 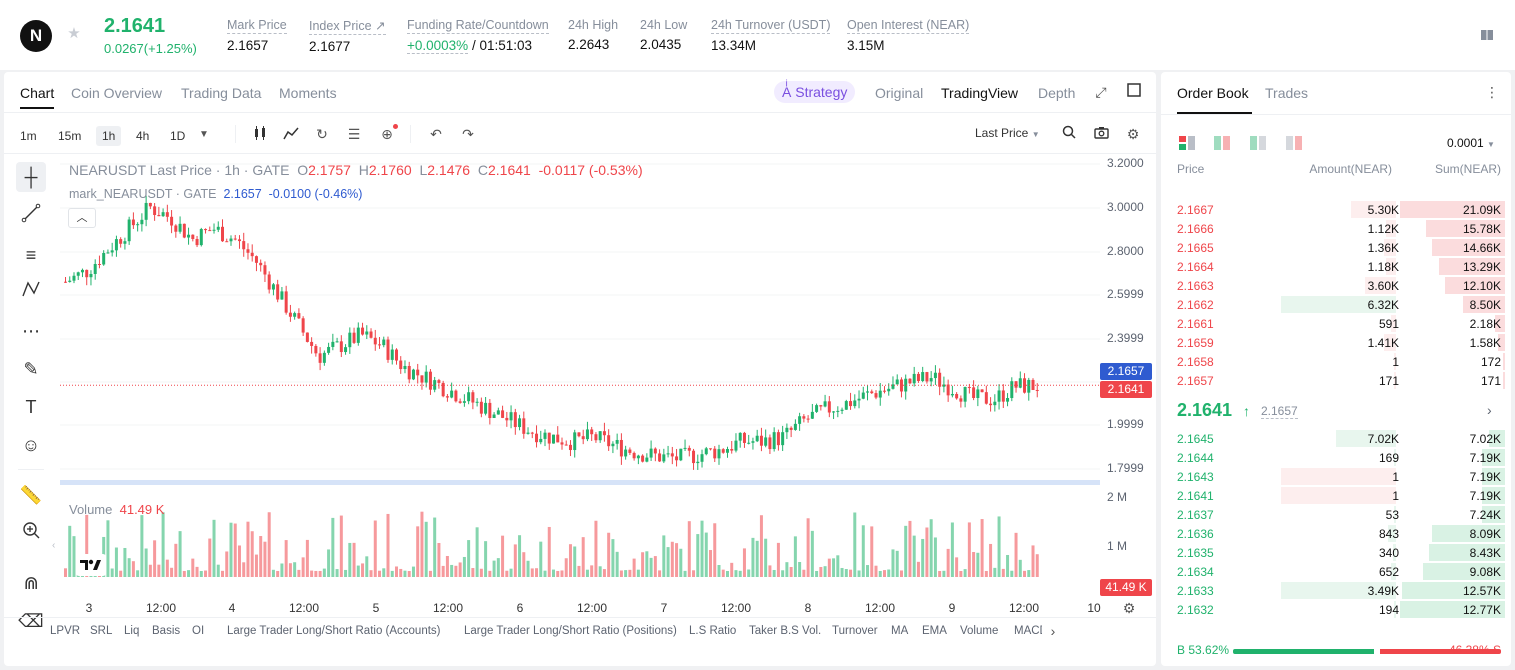 What do you see at coordinates (713, 631) in the screenshot?
I see `indicator-l-s-ratio: L.S Ratio` at bounding box center [713, 631].